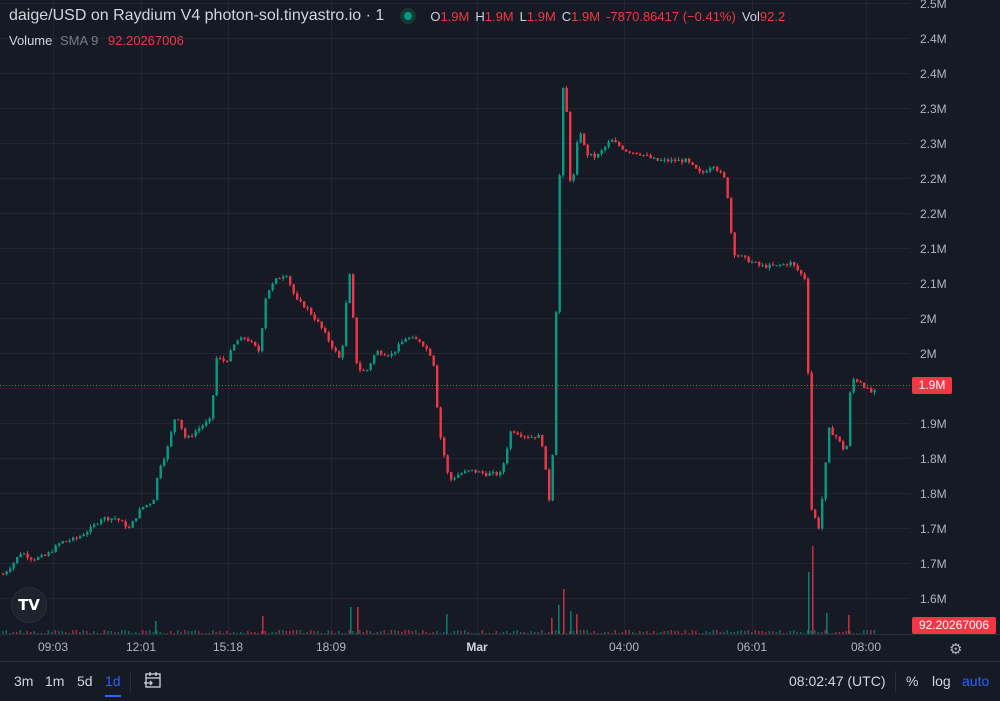  What do you see at coordinates (941, 681) in the screenshot?
I see `log-scale-button: log` at bounding box center [941, 681].